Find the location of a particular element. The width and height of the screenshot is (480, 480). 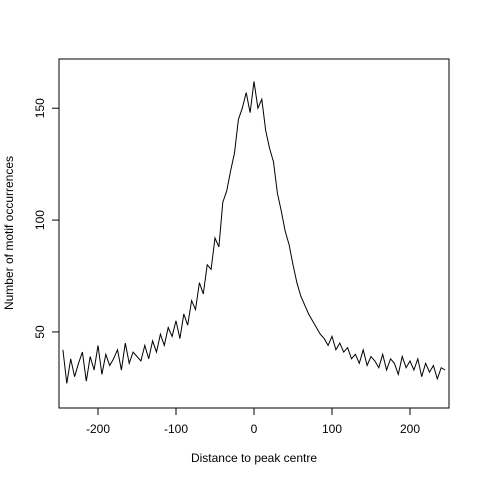

y-axis: 50 100 150 is located at coordinates (46, 218).